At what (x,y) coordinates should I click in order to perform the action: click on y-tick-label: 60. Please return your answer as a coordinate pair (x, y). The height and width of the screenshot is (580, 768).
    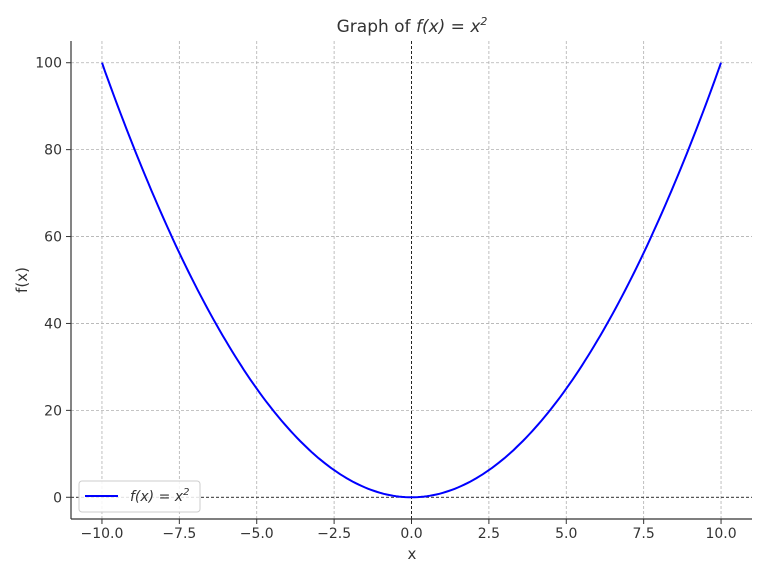
    Looking at the image, I should click on (53, 238).